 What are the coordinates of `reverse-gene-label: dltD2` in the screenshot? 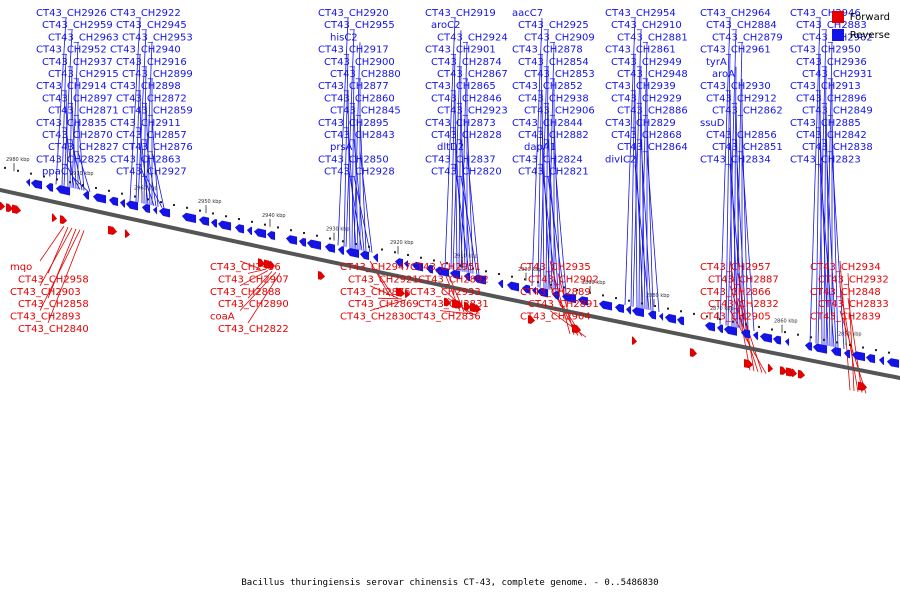 It's located at (450, 147).